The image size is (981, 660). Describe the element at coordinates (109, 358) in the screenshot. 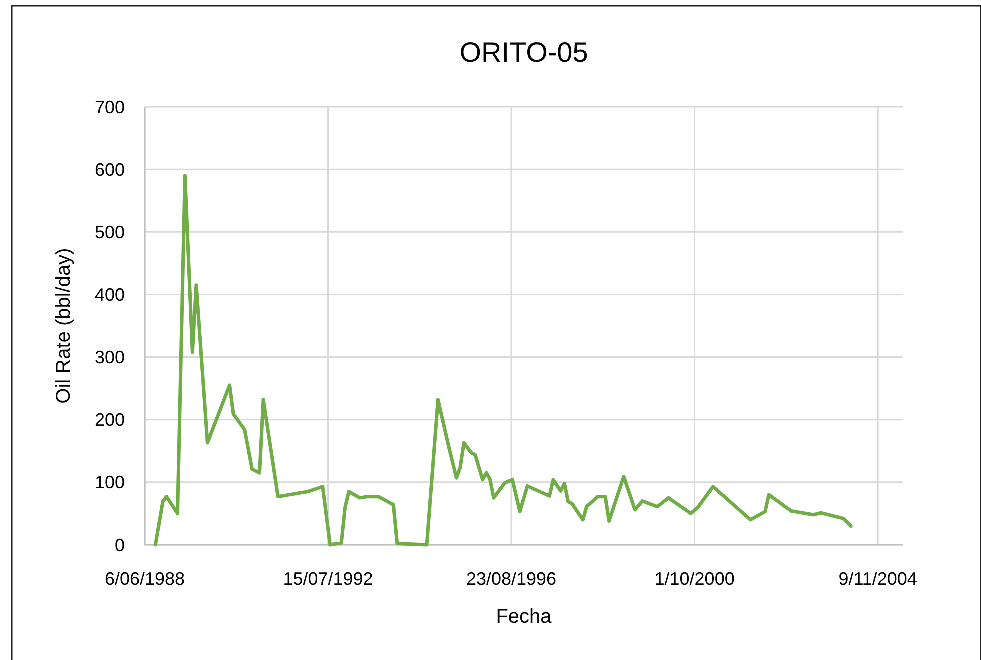

I see `y-tick-label: 300` at that location.